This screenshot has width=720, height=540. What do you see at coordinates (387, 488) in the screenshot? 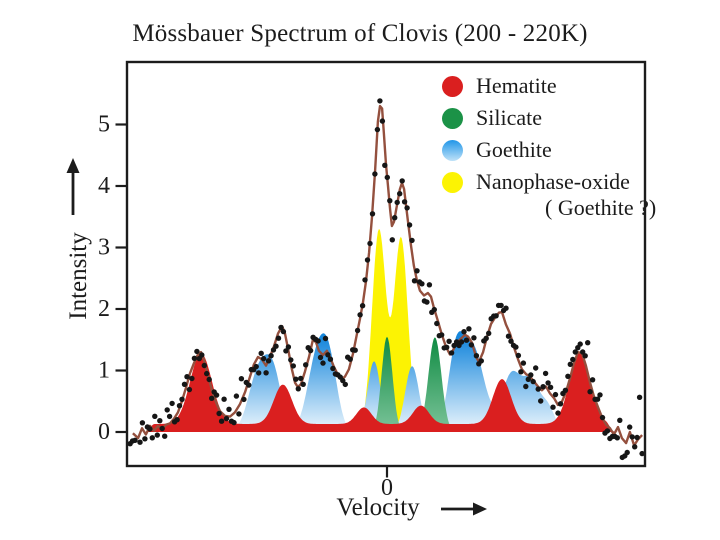
I see `x-tick-label: 0` at bounding box center [387, 488].